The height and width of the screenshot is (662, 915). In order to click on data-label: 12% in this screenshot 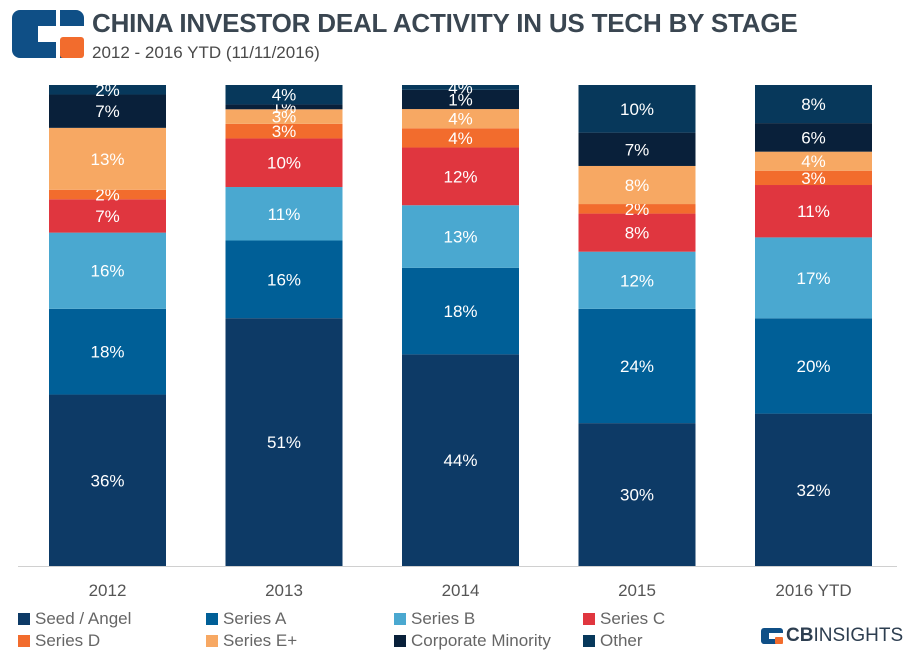, I will do `click(637, 280)`.